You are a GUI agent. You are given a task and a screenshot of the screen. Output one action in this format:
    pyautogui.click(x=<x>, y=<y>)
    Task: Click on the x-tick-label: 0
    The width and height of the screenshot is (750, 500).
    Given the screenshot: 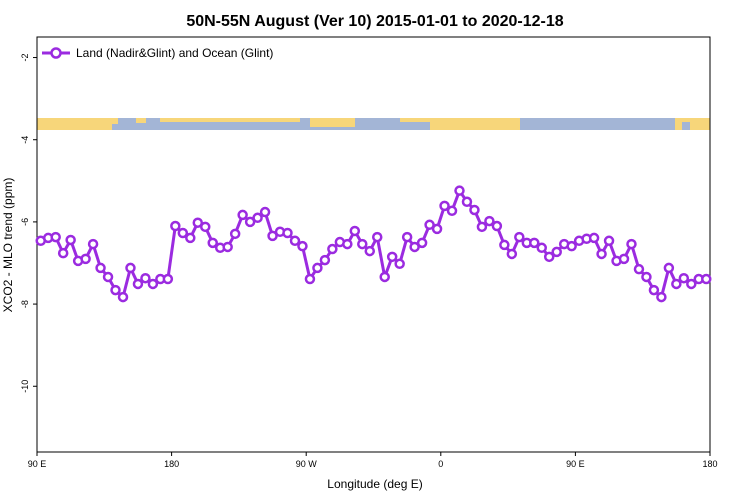 What is the action you would take?
    pyautogui.click(x=440, y=464)
    